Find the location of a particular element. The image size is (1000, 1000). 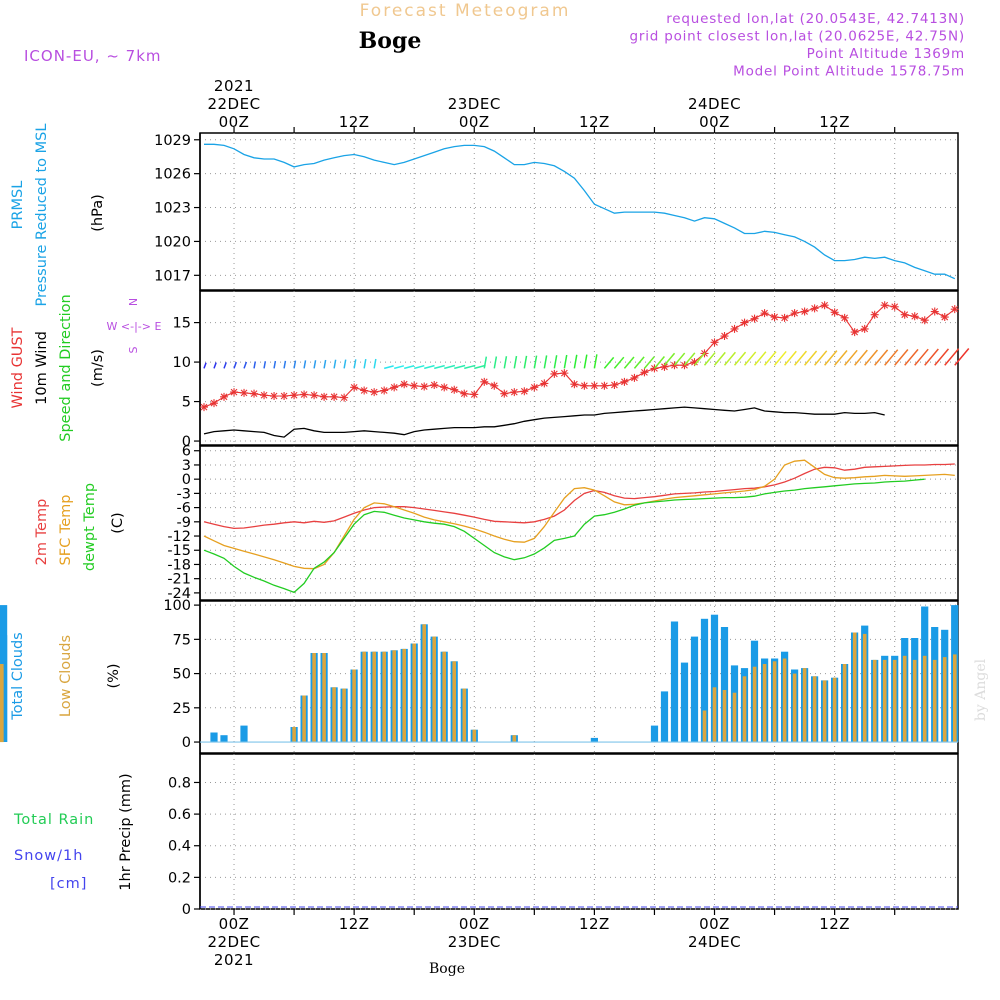

temperature-ytick-label: -3 is located at coordinates (184, 494).